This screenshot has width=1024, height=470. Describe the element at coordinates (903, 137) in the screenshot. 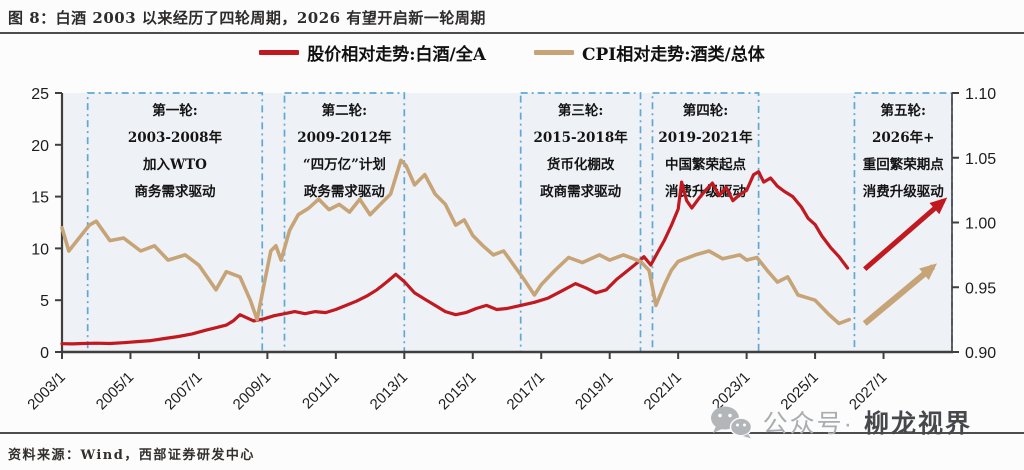

I see `cycle-annotation-text: 2026年+` at that location.